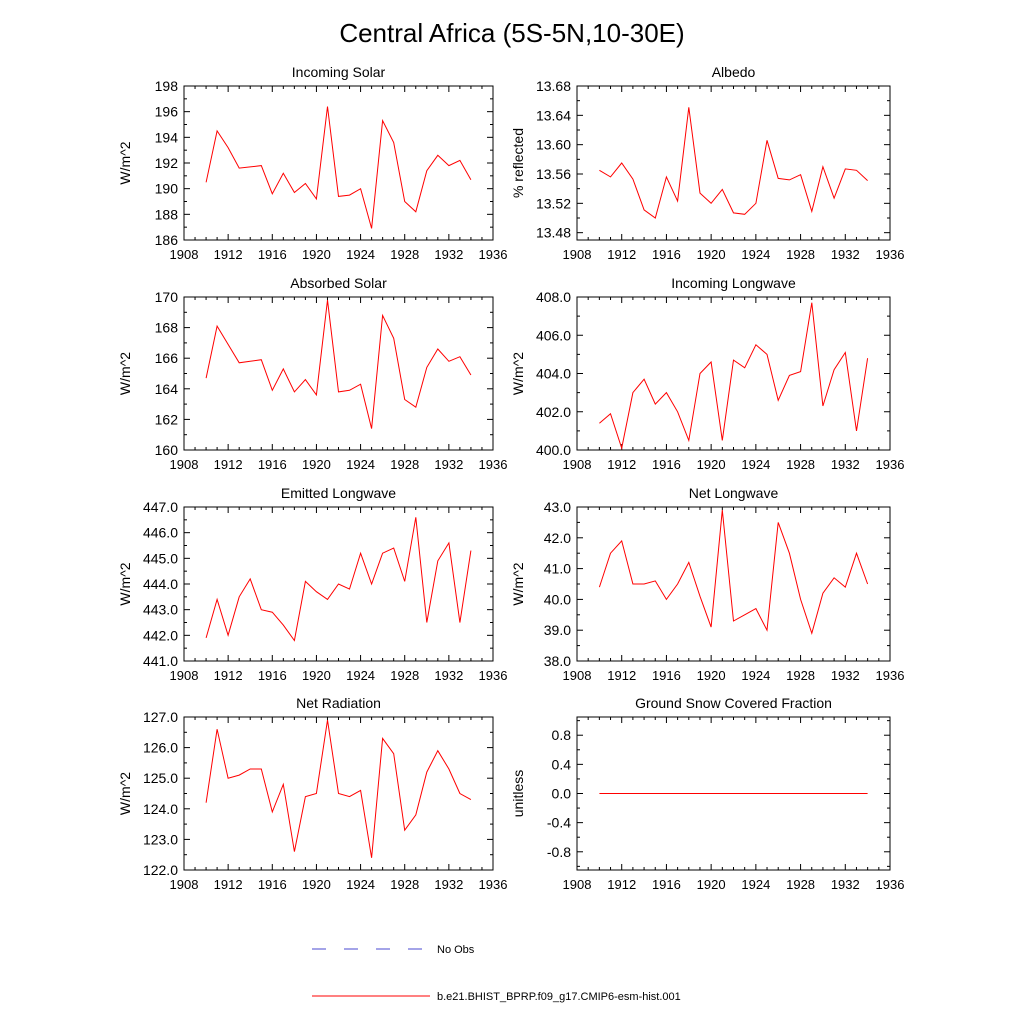 This screenshot has width=1024, height=1024. Describe the element at coordinates (160, 870) in the screenshot. I see `y-tick-label: 122.0` at that location.